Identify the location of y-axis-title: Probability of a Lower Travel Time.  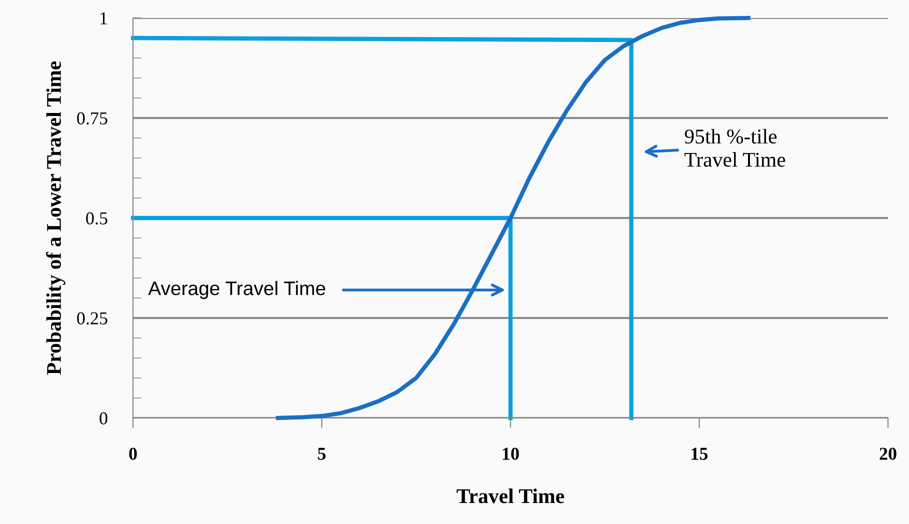
(56, 218).